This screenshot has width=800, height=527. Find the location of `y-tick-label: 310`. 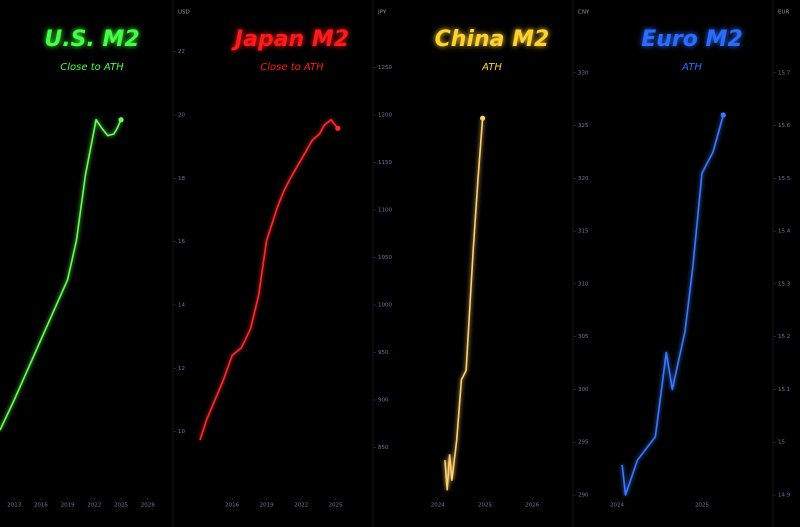

y-tick-label: 310 is located at coordinates (583, 284).